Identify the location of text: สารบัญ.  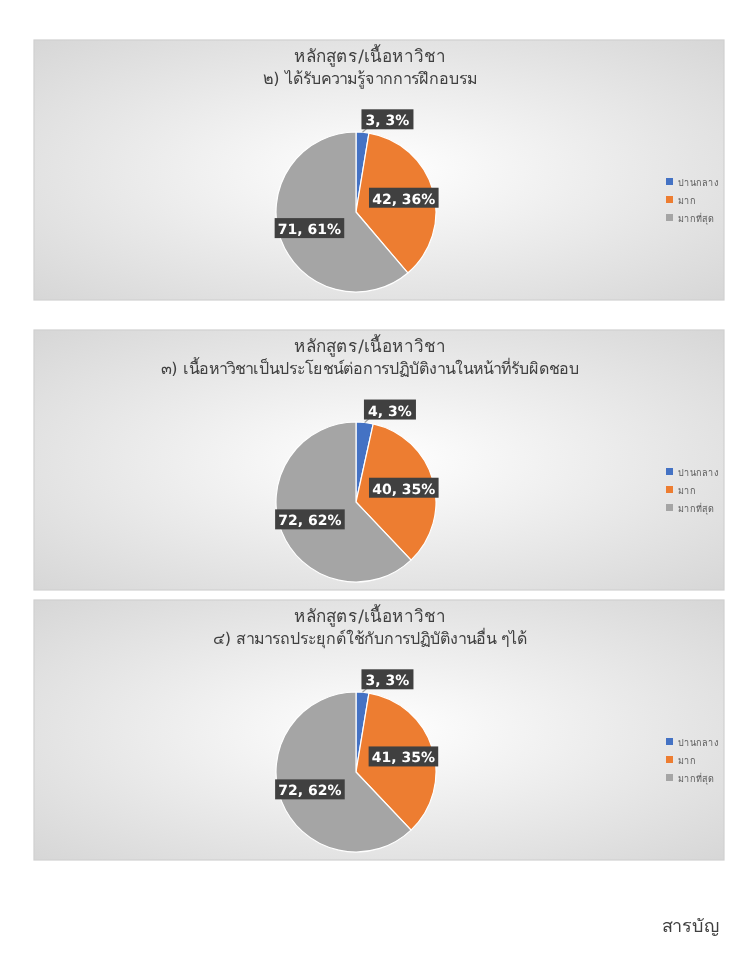
(691, 928).